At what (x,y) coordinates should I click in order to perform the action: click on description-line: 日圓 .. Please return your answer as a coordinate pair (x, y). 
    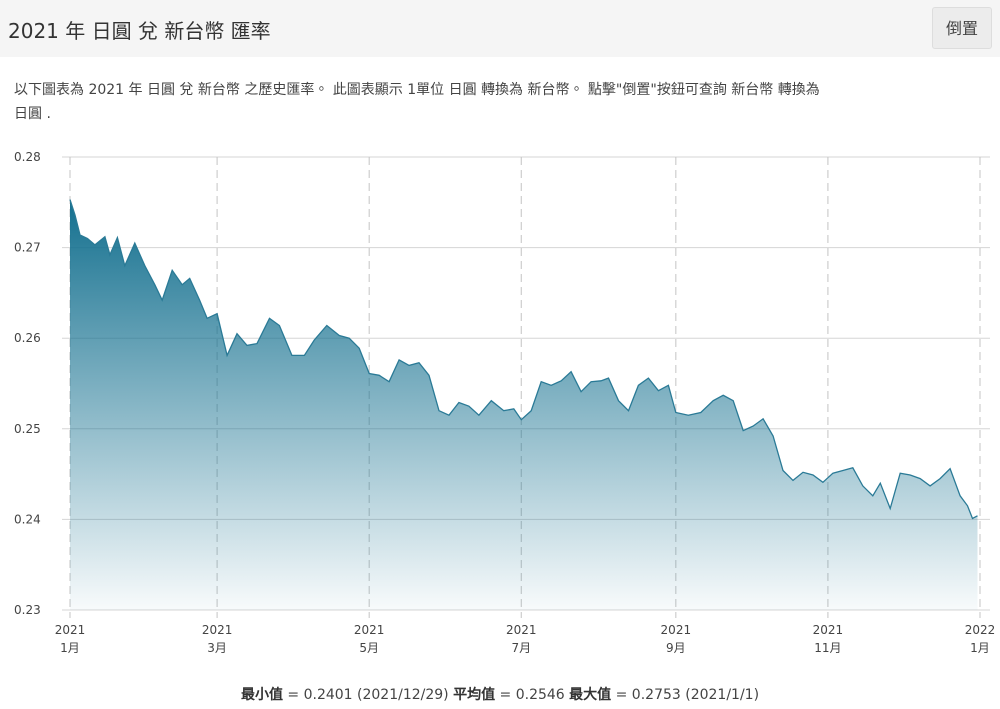
    Looking at the image, I should click on (32, 114).